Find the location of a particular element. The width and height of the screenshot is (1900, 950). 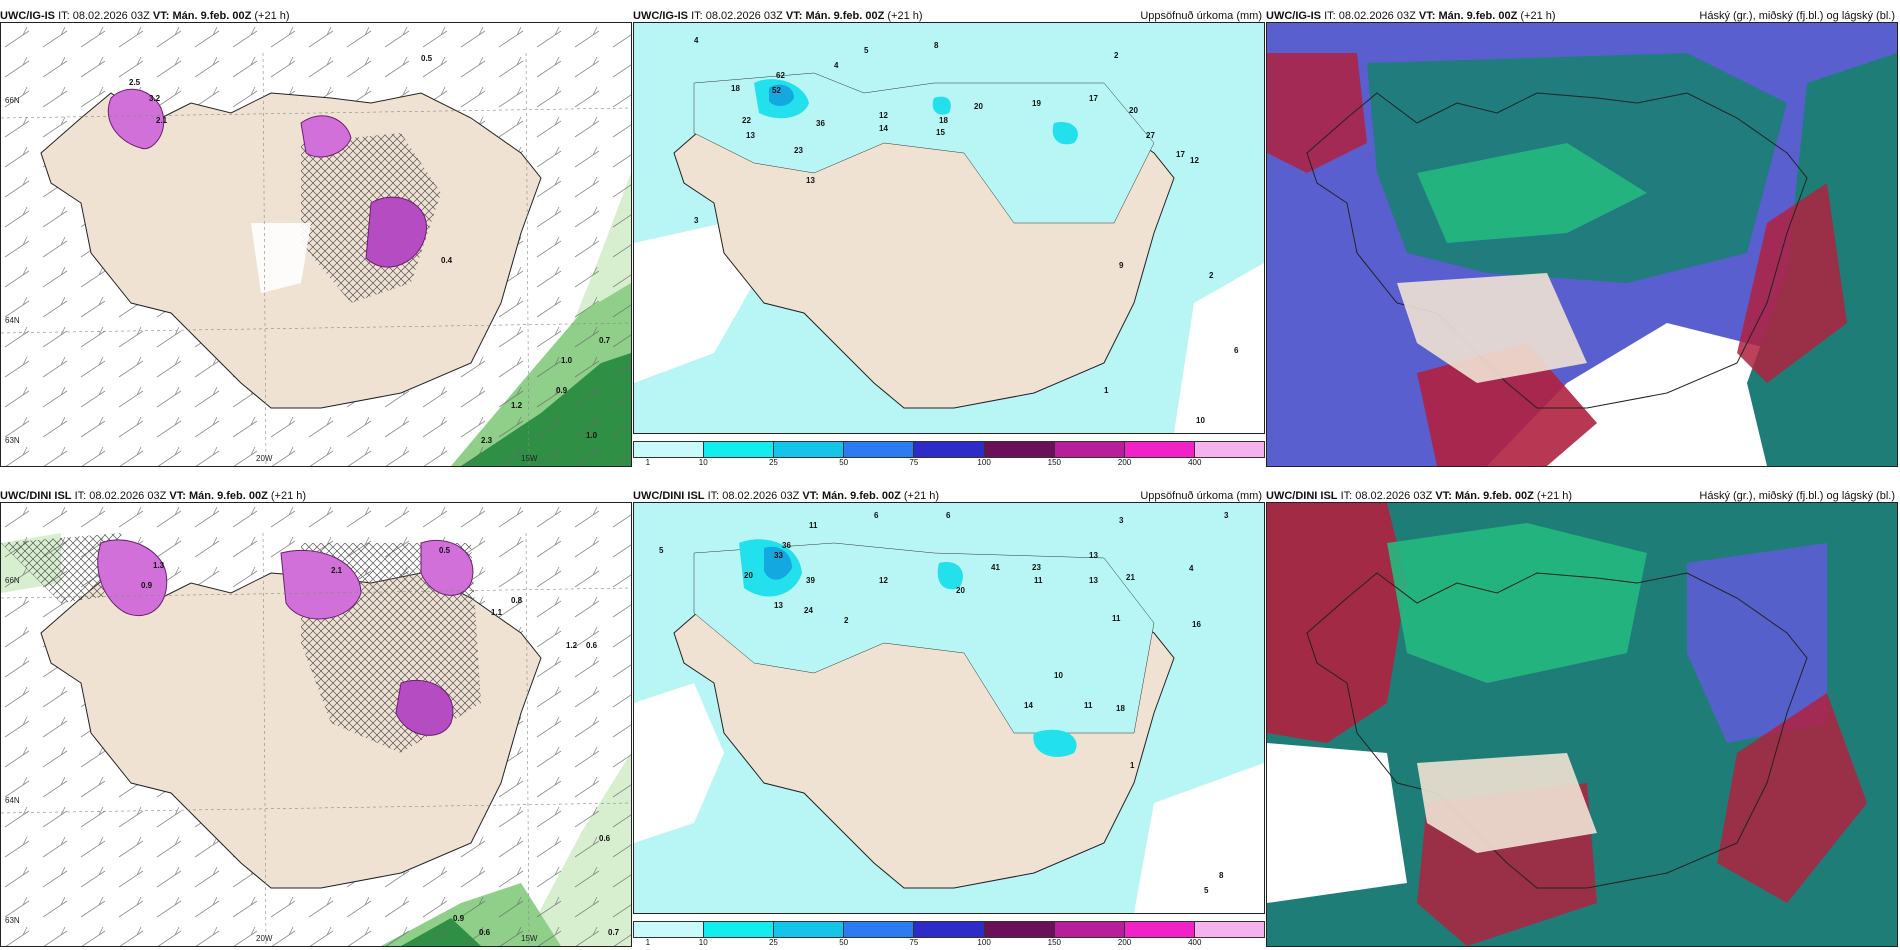

model-name: UWC/DINI ISL is located at coordinates (36, 496).